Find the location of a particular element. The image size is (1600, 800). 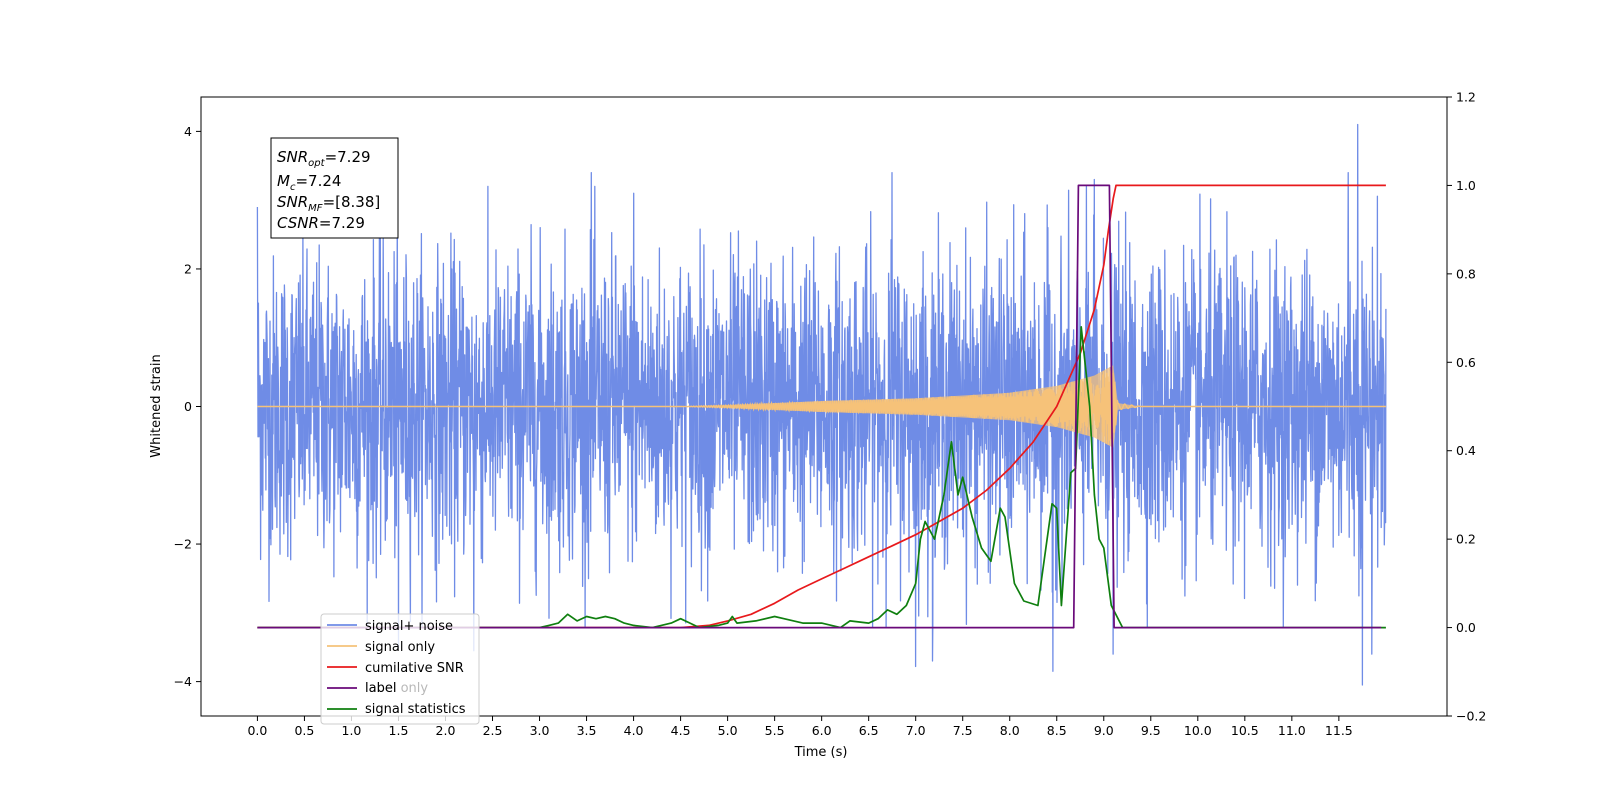

x-tick-label: 6.5 is located at coordinates (869, 730).